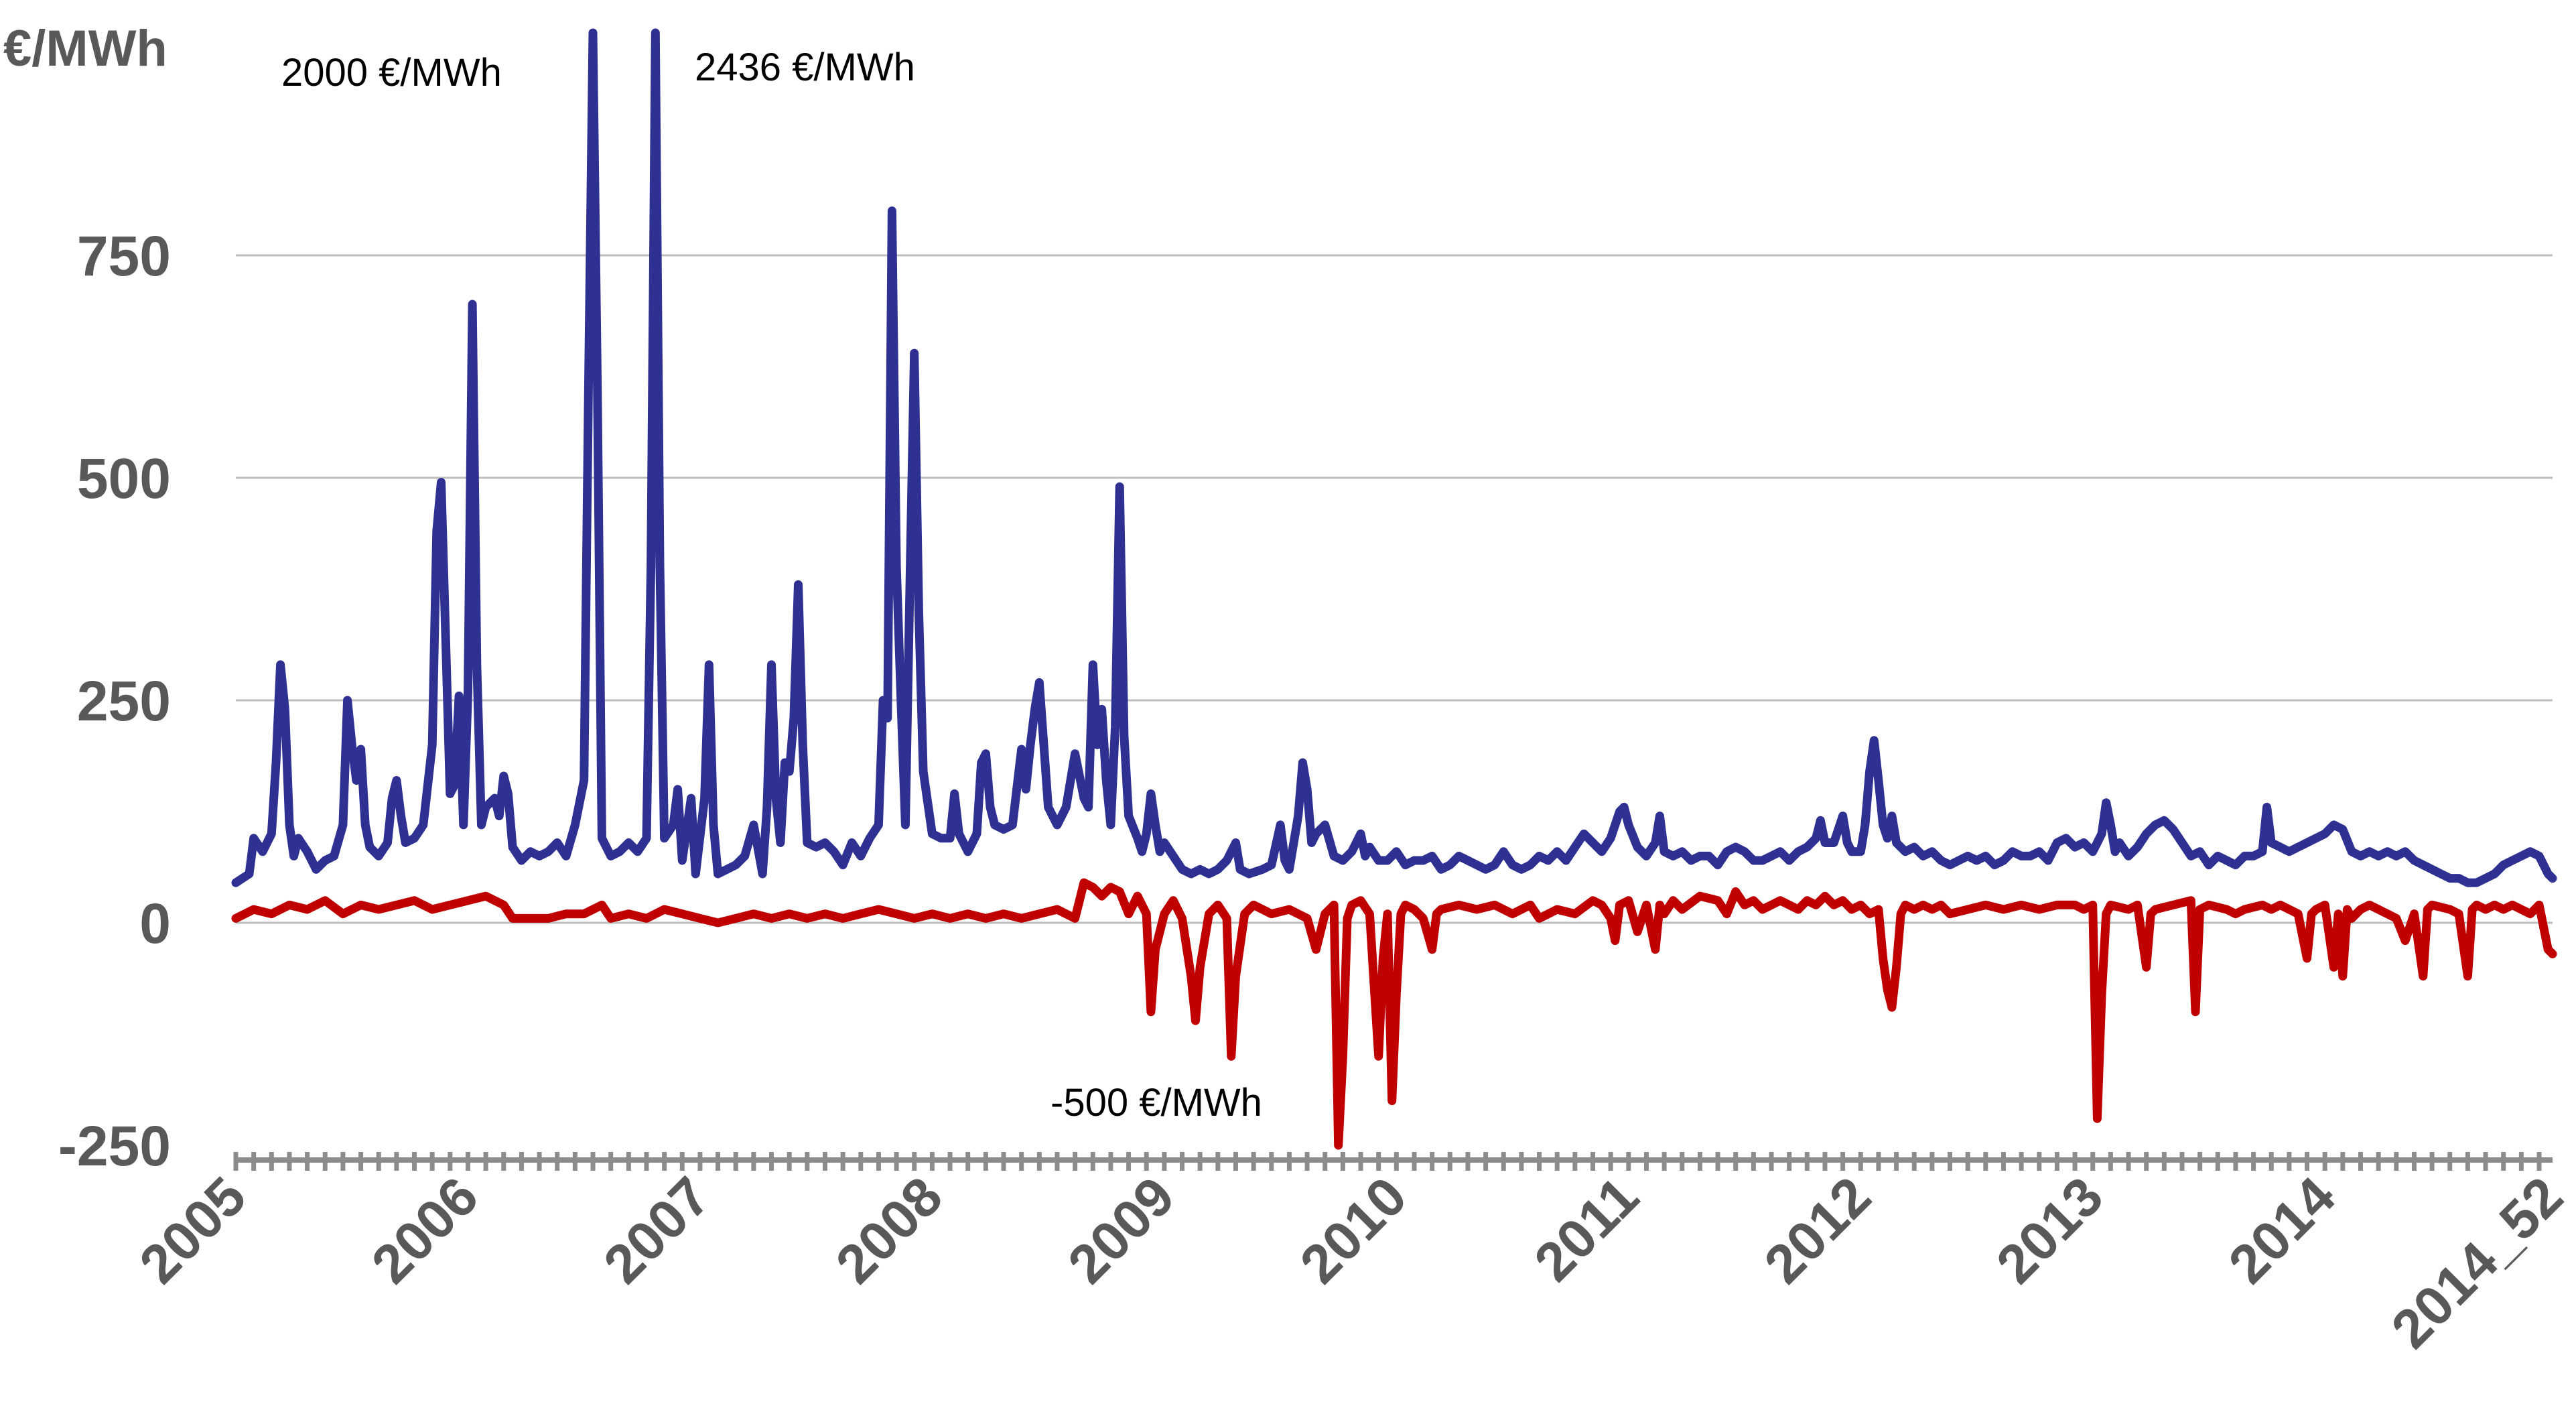  What do you see at coordinates (124, 255) in the screenshot?
I see `y-tick-label: 750` at bounding box center [124, 255].